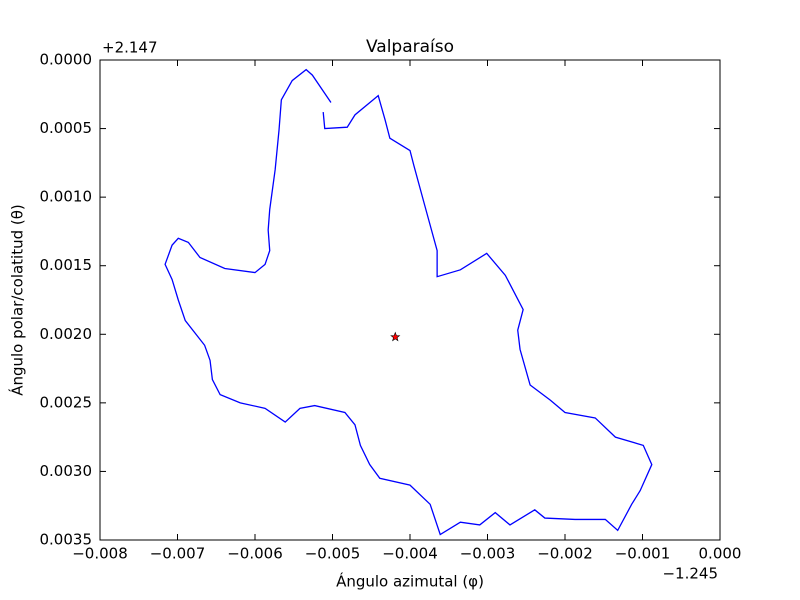  I want to click on y-tick-label: 0.0025, so click(66, 402).